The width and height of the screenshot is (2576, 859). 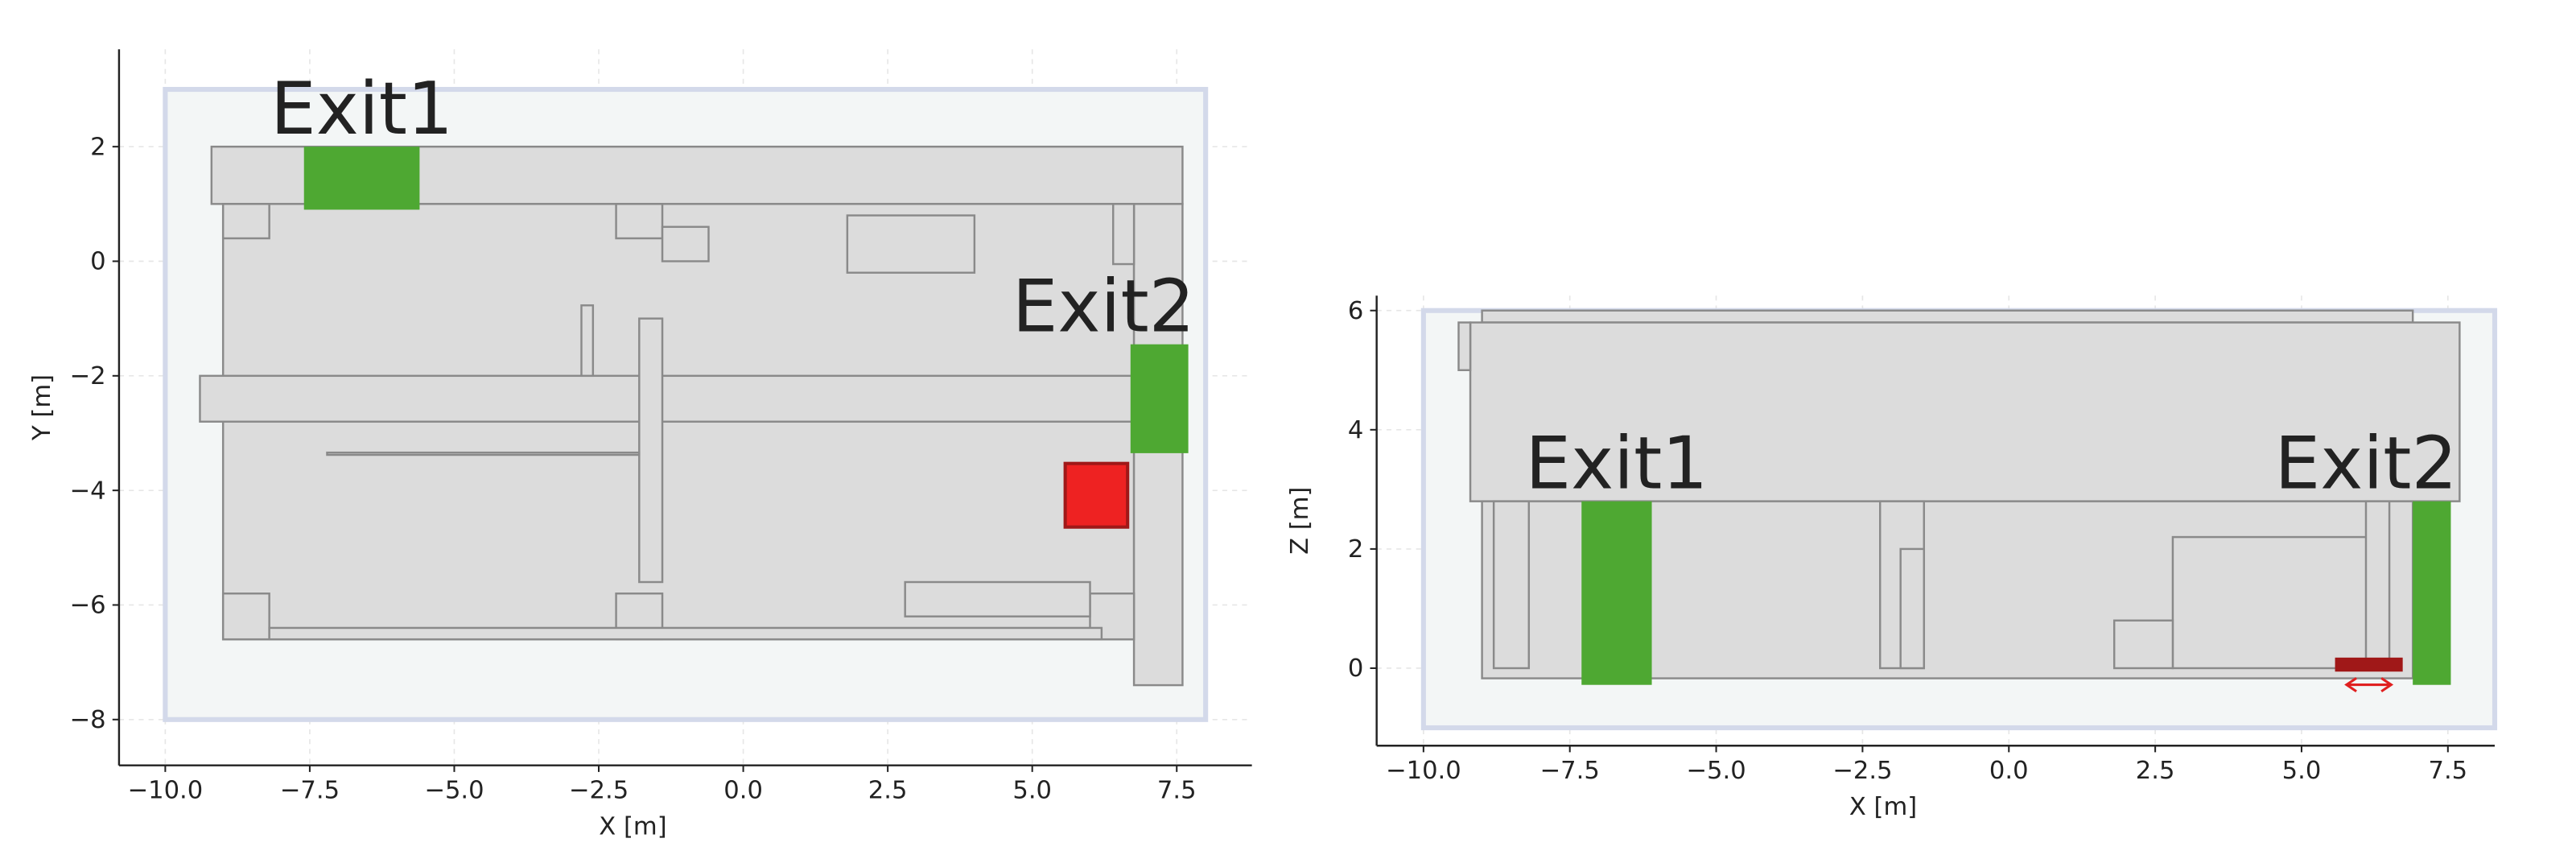 I want to click on arrow-head, so click(x=2369, y=684).